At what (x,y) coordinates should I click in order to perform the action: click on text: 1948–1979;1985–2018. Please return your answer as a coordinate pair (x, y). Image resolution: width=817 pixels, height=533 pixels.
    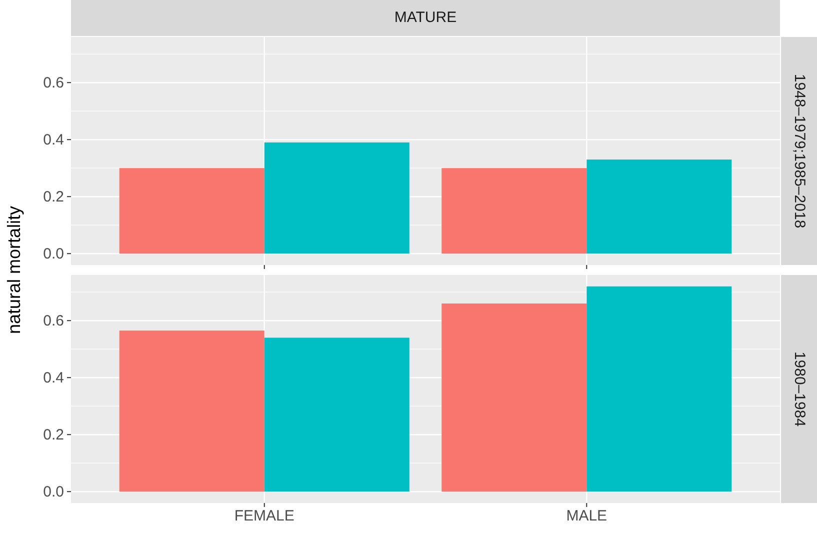
    Looking at the image, I should click on (799, 151).